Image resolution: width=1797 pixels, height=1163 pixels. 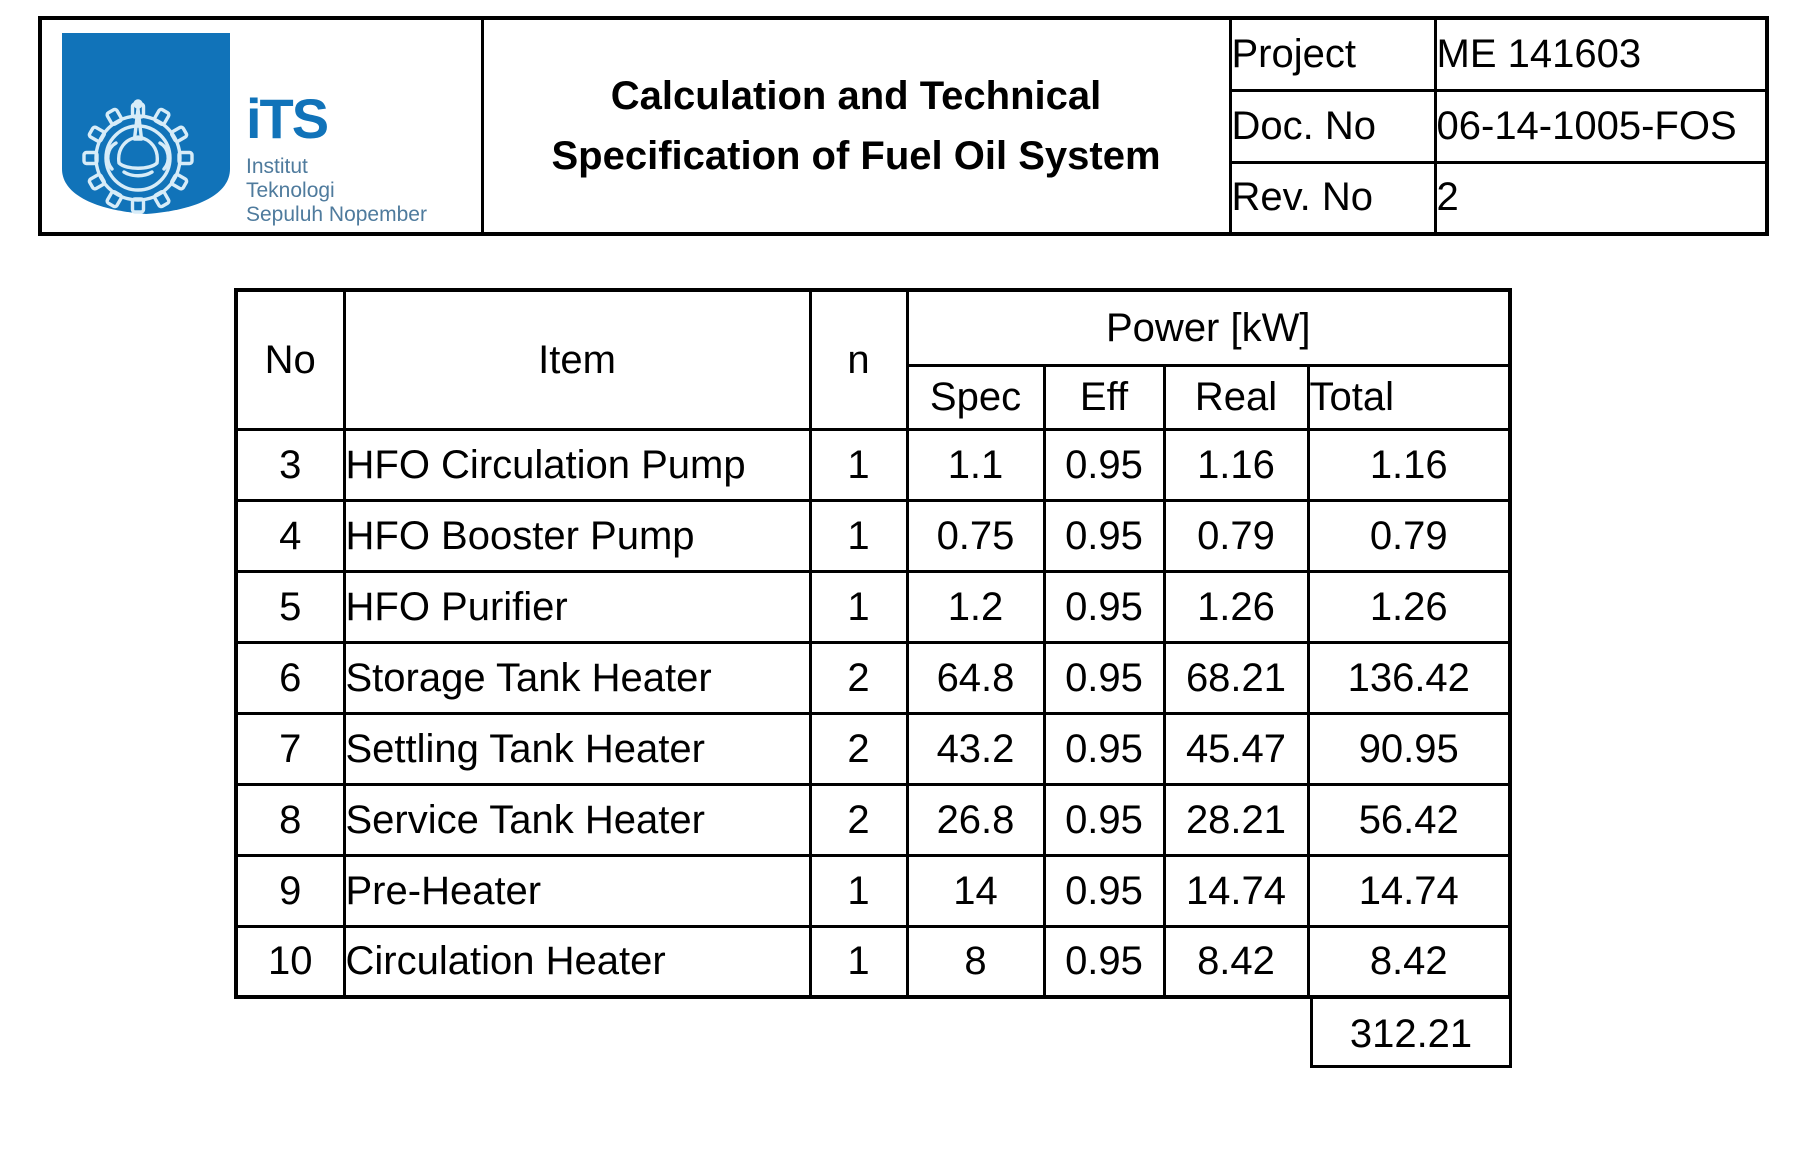 I want to click on table-row: 6 Storage Tank Heater 2 64.8 0.95 68.21 136.42, so click(x=873, y=677).